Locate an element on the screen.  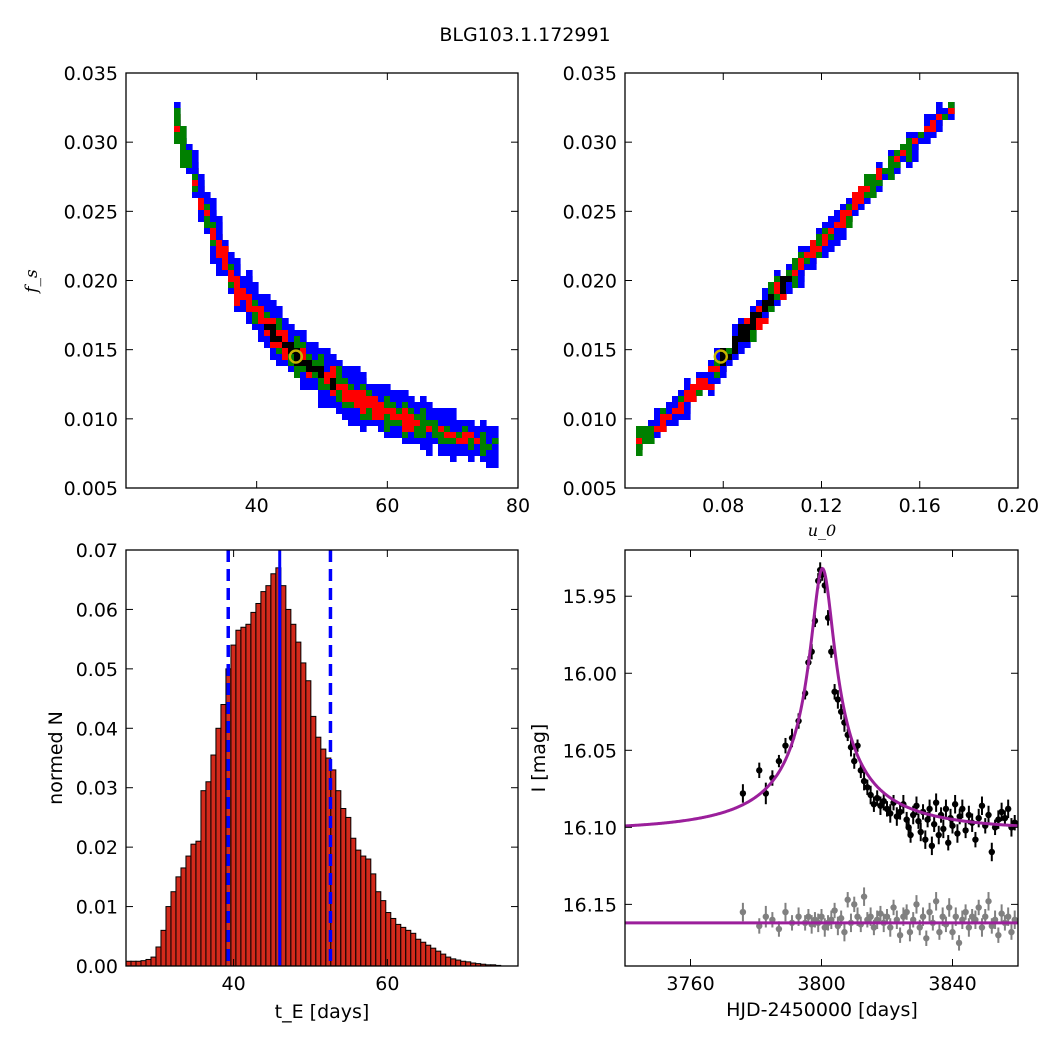
tr-ytick-label: 0.030 is located at coordinates (590, 143).